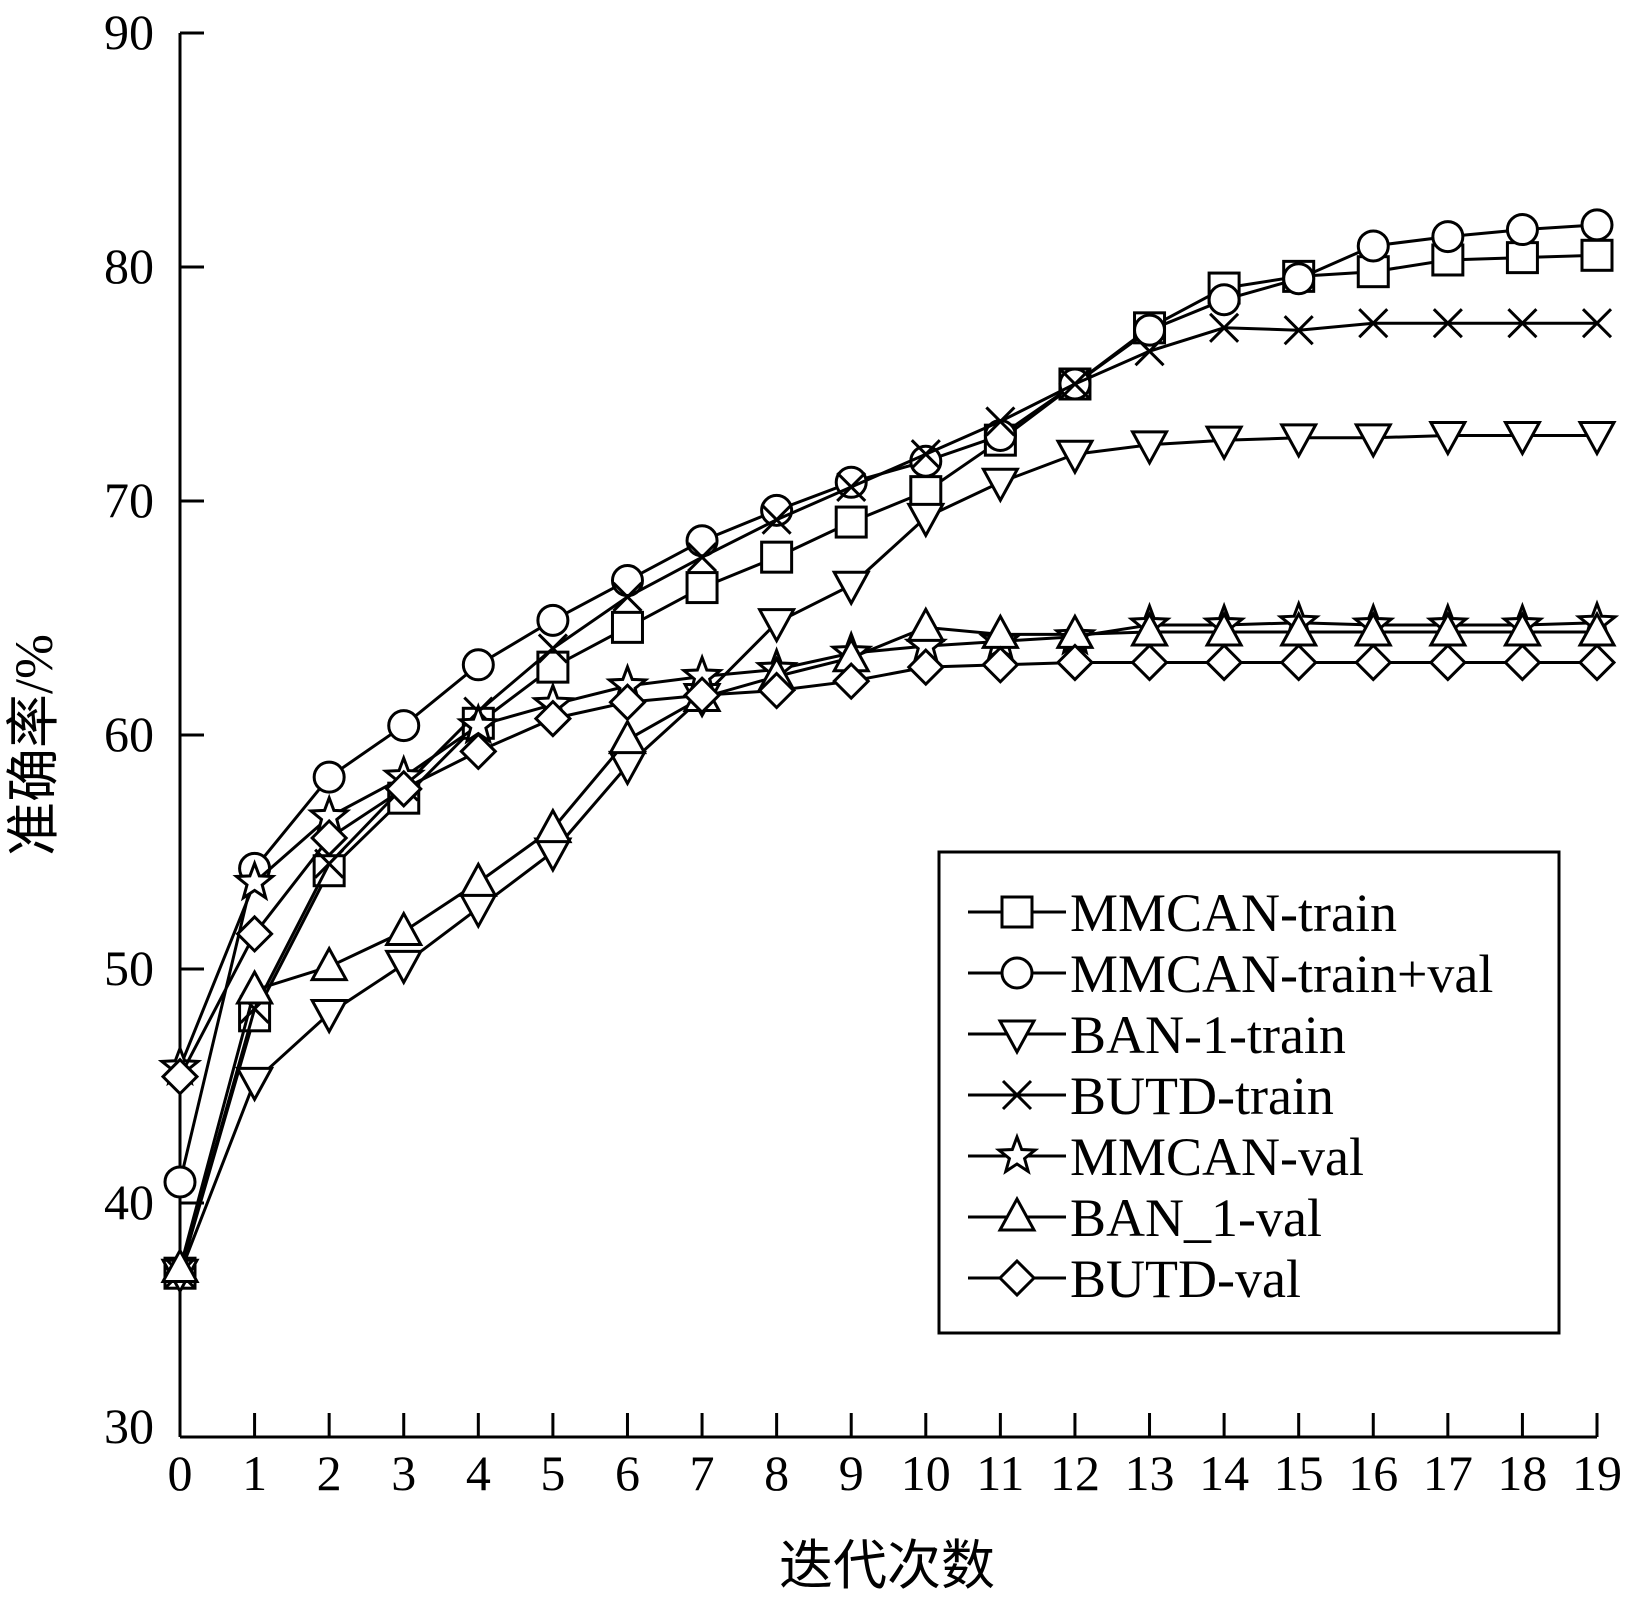  Describe the element at coordinates (1185, 1279) in the screenshot. I see `legend-label: BUTD-val` at that location.